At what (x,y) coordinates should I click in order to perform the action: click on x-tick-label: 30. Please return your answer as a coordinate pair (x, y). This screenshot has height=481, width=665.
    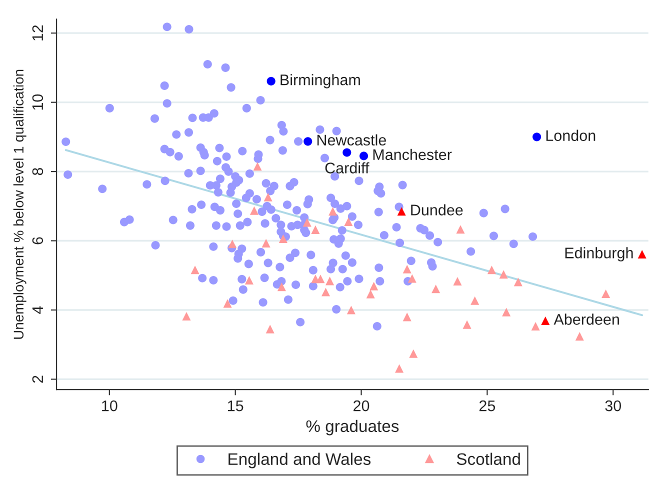
    Looking at the image, I should click on (613, 406).